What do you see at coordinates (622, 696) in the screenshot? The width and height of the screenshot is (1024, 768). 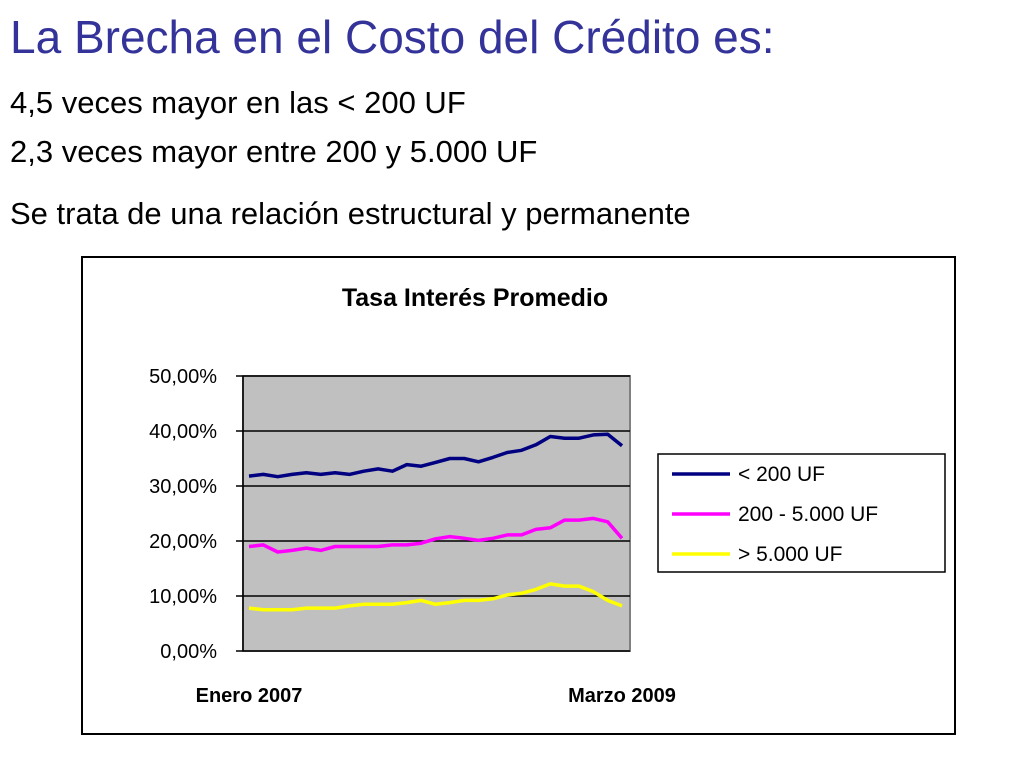 I see `x-tick-label: Marzo 2009` at bounding box center [622, 696].